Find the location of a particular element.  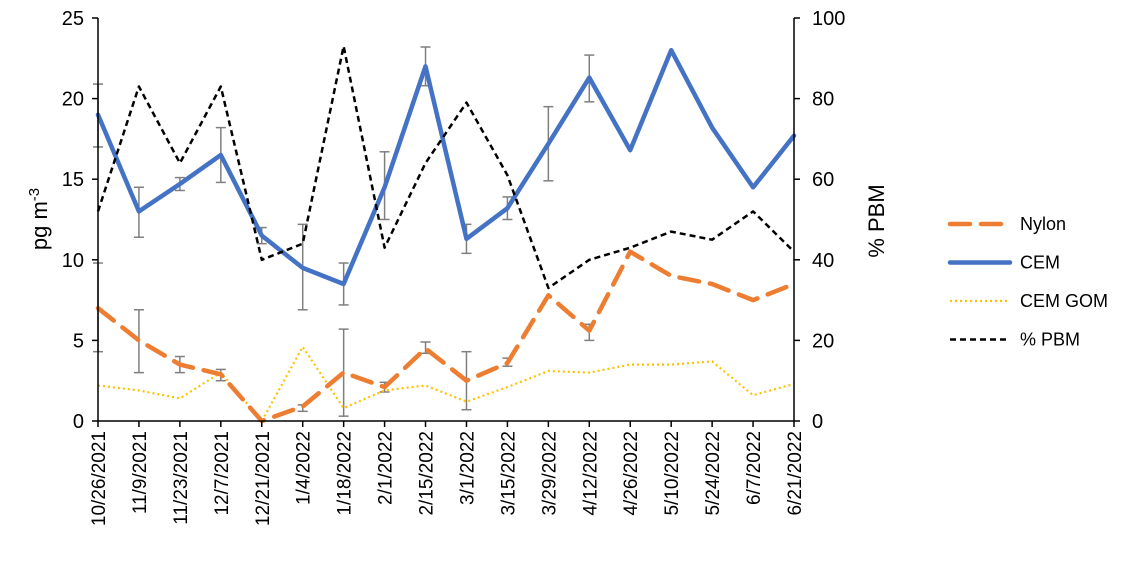

x-tick-label: 3/29/2022 is located at coordinates (549, 473).